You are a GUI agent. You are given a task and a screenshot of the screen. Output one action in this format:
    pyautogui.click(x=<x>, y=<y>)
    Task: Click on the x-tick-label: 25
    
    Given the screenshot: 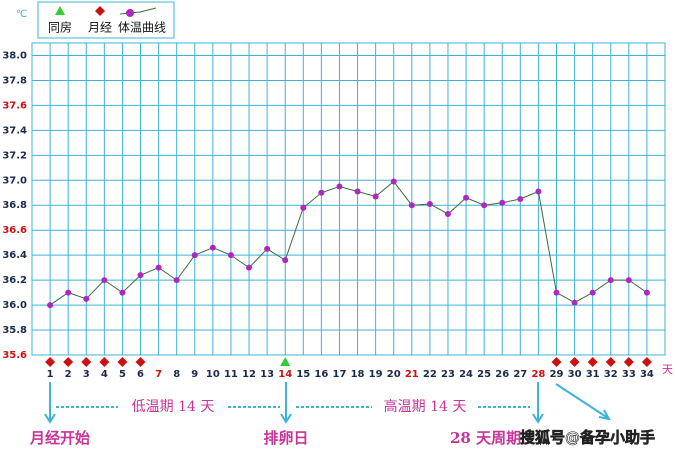 What is the action you would take?
    pyautogui.click(x=484, y=374)
    